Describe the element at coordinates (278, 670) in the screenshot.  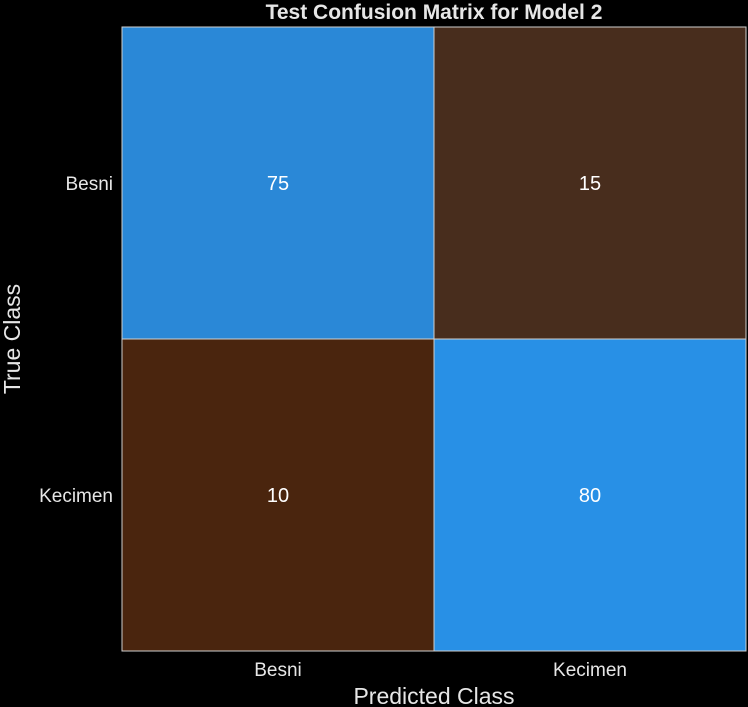
I see `x-tick-label: Besni` at that location.